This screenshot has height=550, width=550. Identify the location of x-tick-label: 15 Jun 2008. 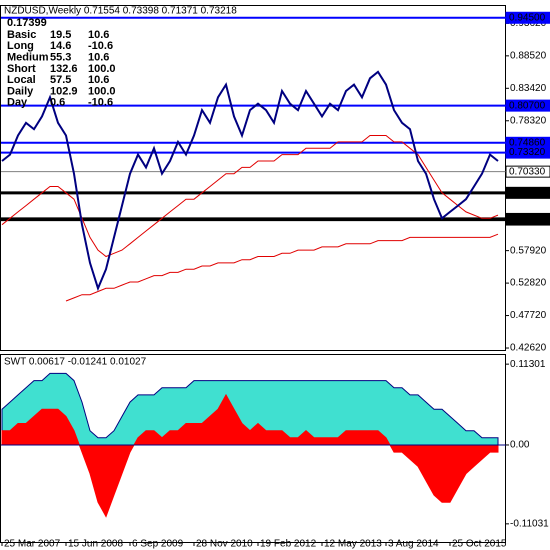
(95, 544).